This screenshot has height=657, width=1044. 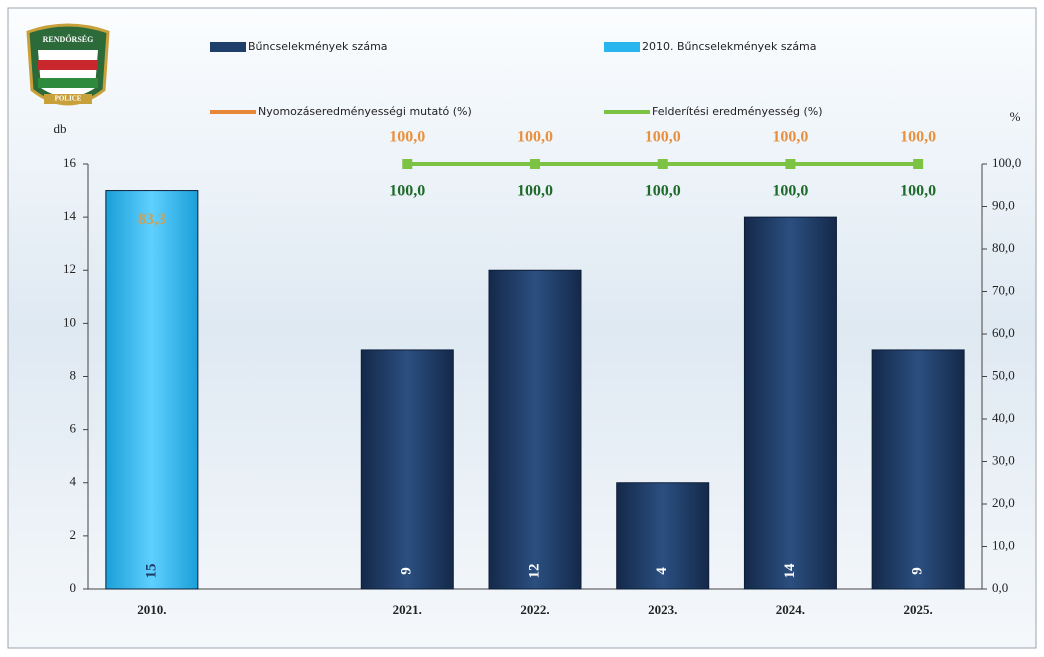 I want to click on x-tick-label: 2024., so click(x=790, y=609).